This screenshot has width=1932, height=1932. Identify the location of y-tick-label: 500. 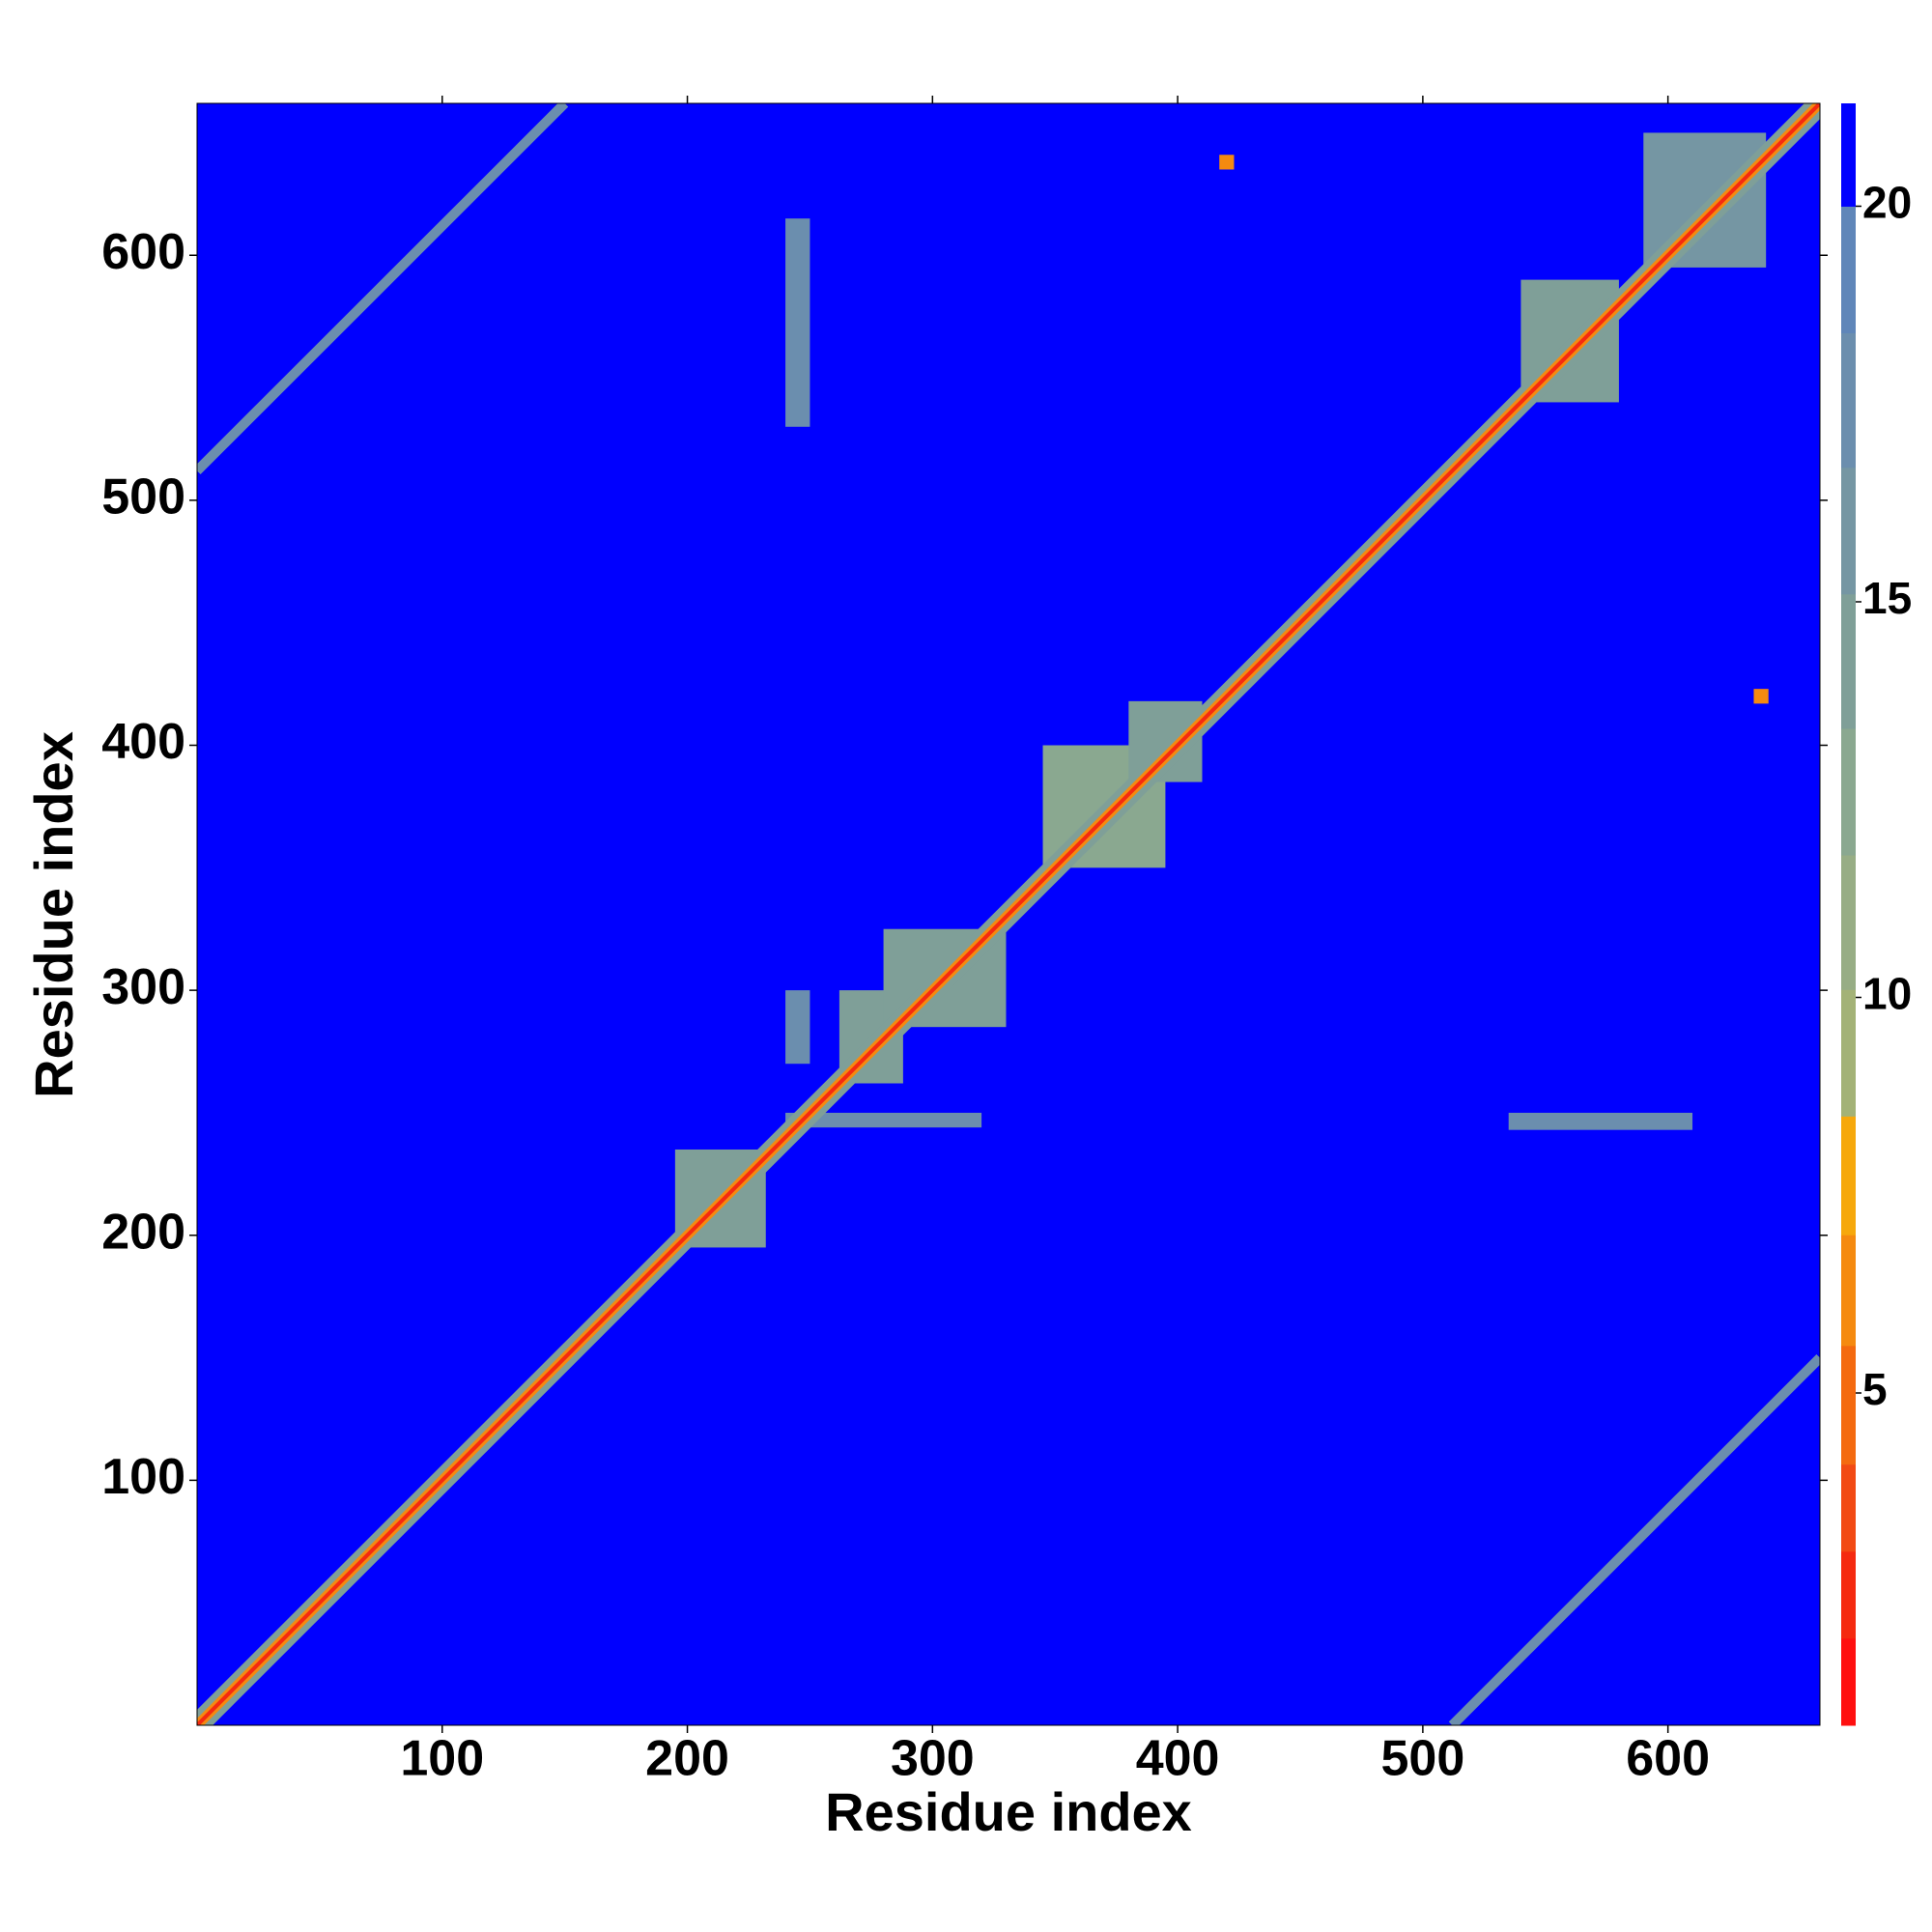
(143, 497).